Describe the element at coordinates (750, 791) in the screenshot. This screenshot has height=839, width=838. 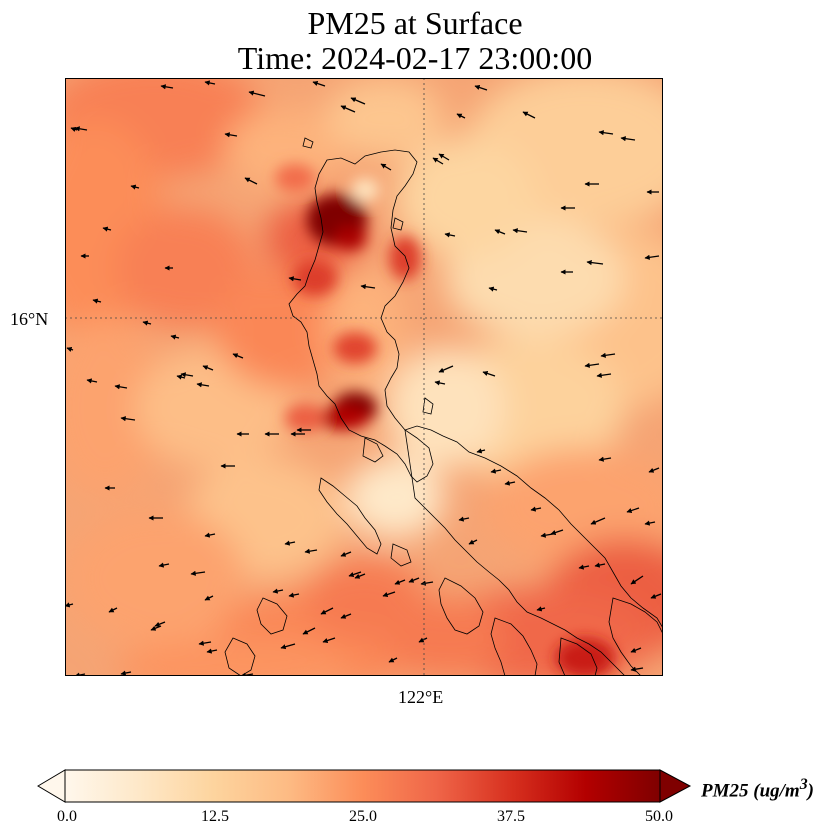
I see `colorbar-label-text: PM25 (ug/m` at that location.